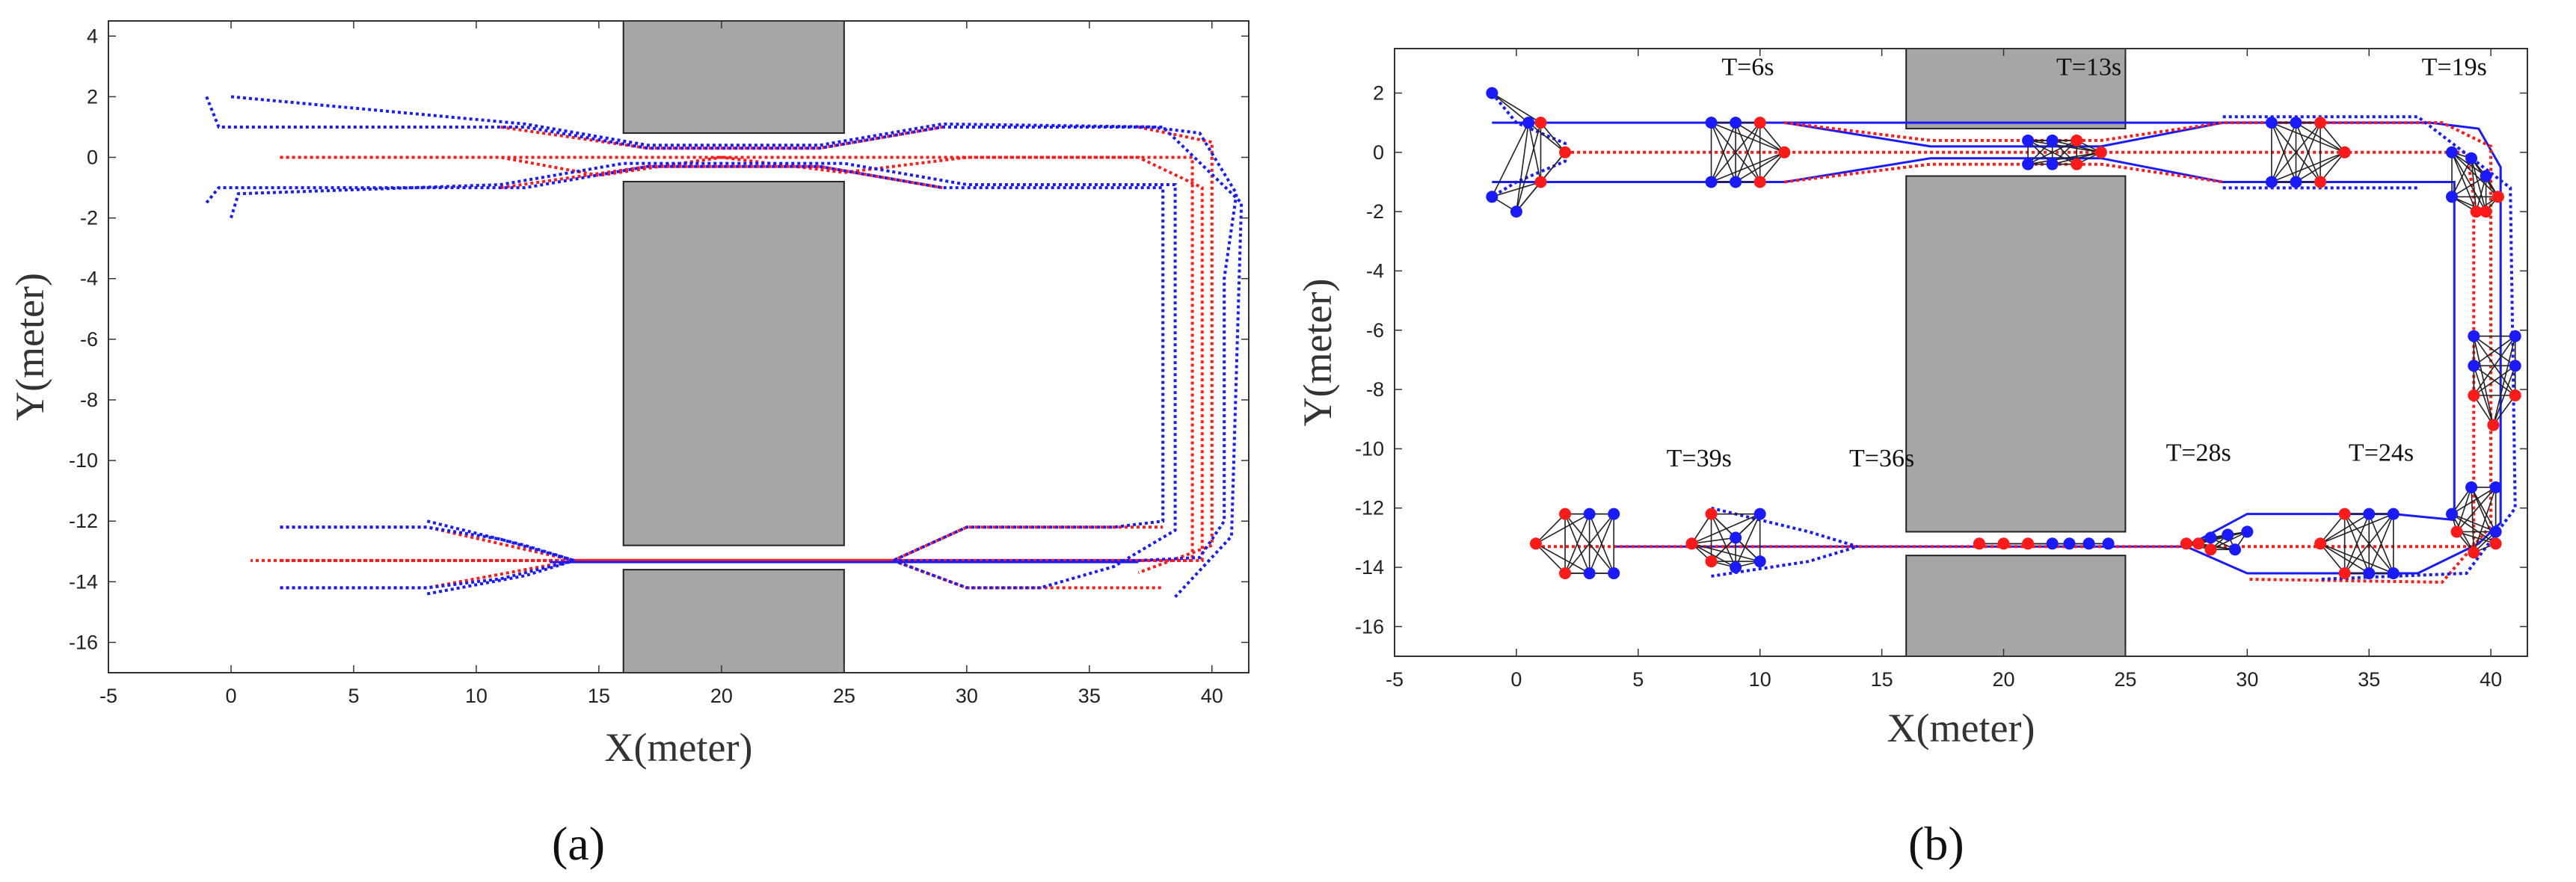 The image size is (2576, 882). Describe the element at coordinates (1936, 844) in the screenshot. I see `panel-b-label: (b)` at that location.